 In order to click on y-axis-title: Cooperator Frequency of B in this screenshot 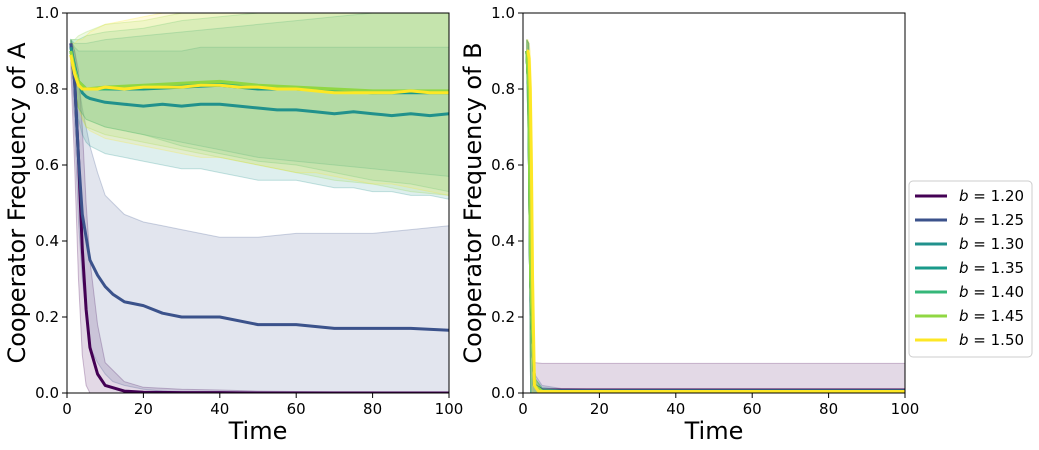, I will do `click(473, 202)`.